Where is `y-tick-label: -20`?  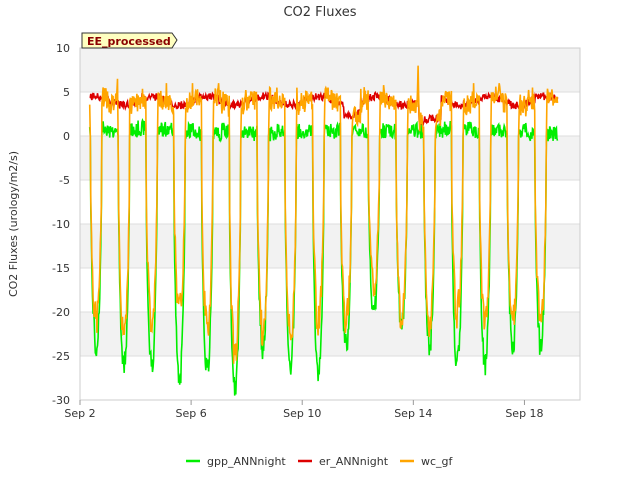 y-tick-label: -20 is located at coordinates (61, 312).